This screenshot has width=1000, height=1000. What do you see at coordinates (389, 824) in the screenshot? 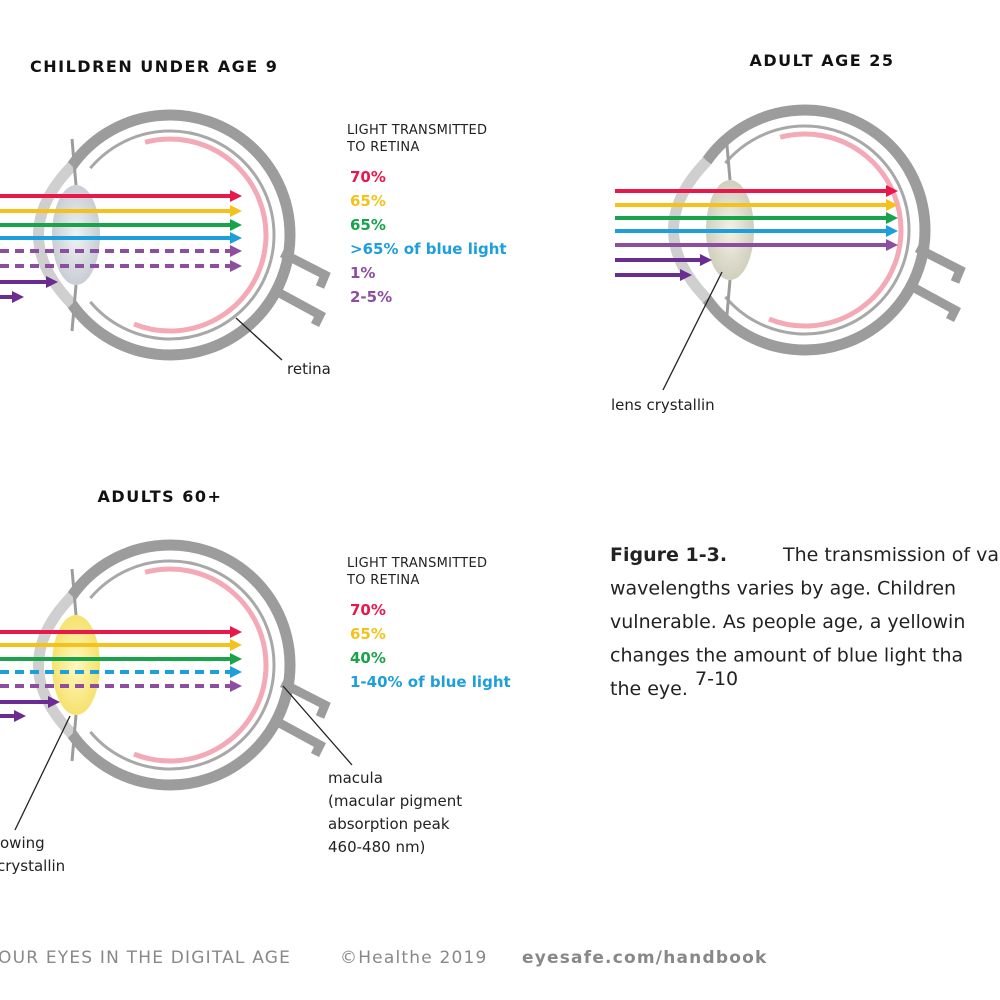
I see `label: absorption peak` at bounding box center [389, 824].